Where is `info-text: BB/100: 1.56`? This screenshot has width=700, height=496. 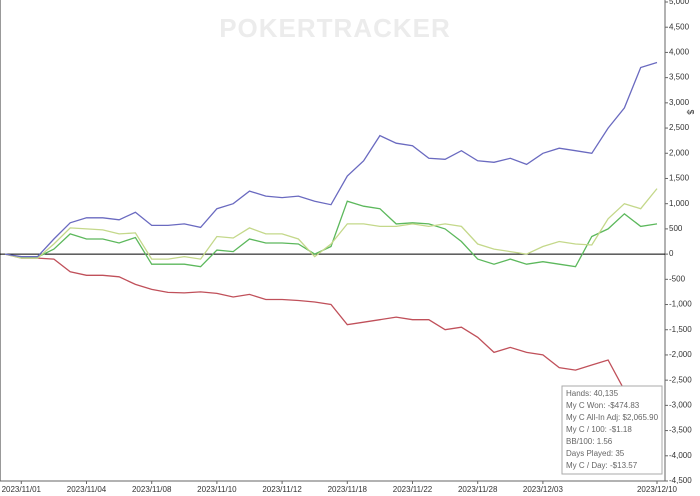
info-text: BB/100: 1.56 is located at coordinates (589, 441).